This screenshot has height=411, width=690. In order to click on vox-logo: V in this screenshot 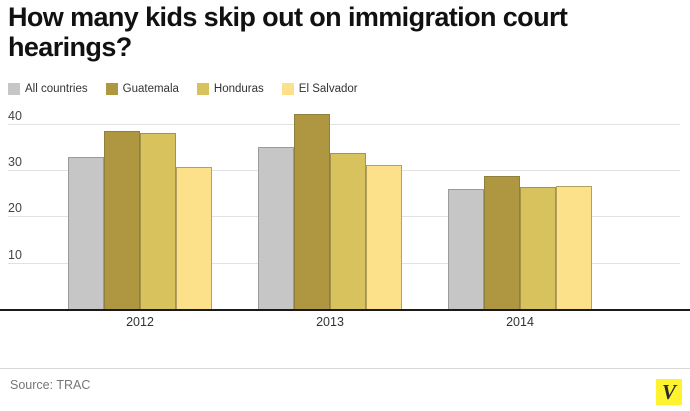, I will do `click(669, 392)`.